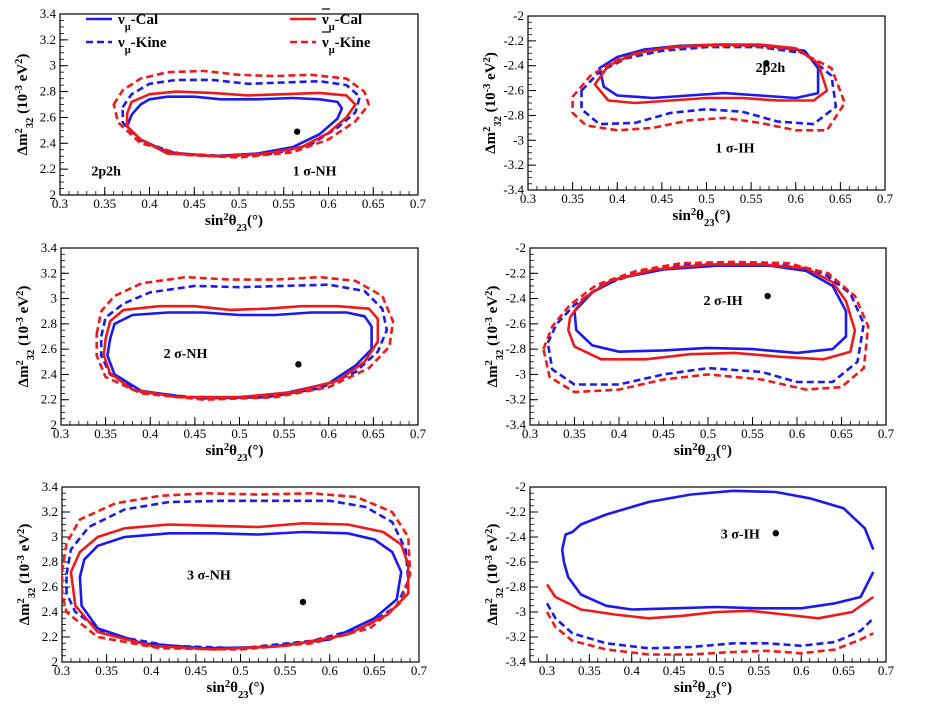 This screenshot has width=926, height=708. I want to click on y-tick-label: -3, so click(520, 373).